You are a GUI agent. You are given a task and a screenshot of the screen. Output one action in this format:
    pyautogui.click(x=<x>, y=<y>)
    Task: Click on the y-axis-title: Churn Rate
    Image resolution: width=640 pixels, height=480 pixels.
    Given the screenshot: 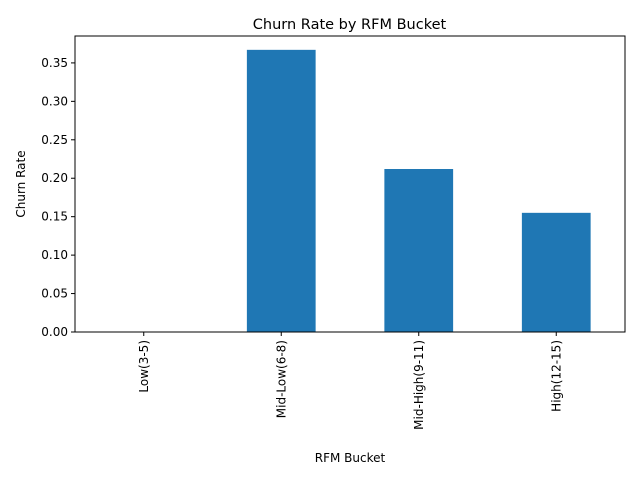 What is the action you would take?
    pyautogui.click(x=21, y=183)
    